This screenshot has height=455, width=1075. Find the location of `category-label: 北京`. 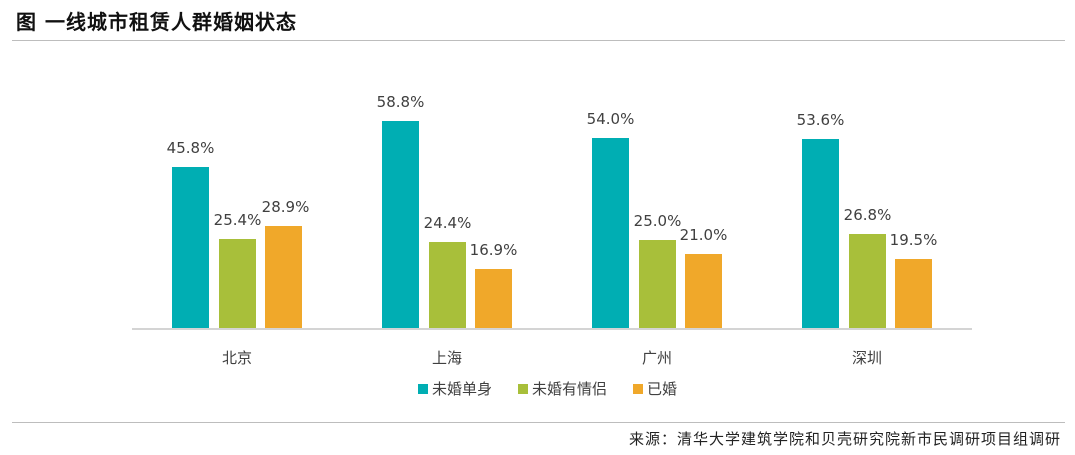

category-label: 北京 is located at coordinates (237, 358).